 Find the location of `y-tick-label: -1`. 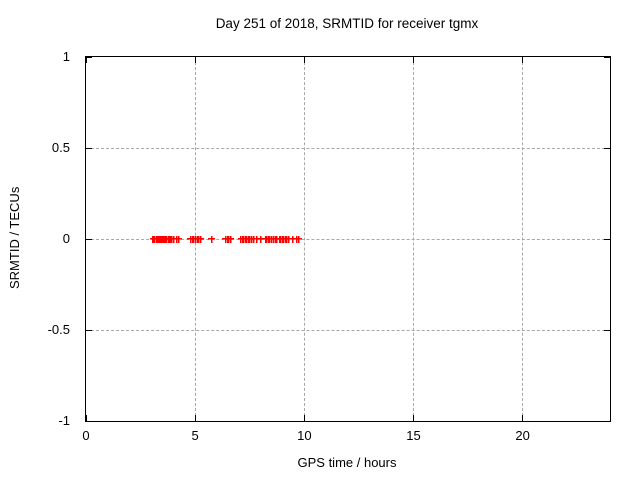

y-tick-label: -1 is located at coordinates (64, 420).